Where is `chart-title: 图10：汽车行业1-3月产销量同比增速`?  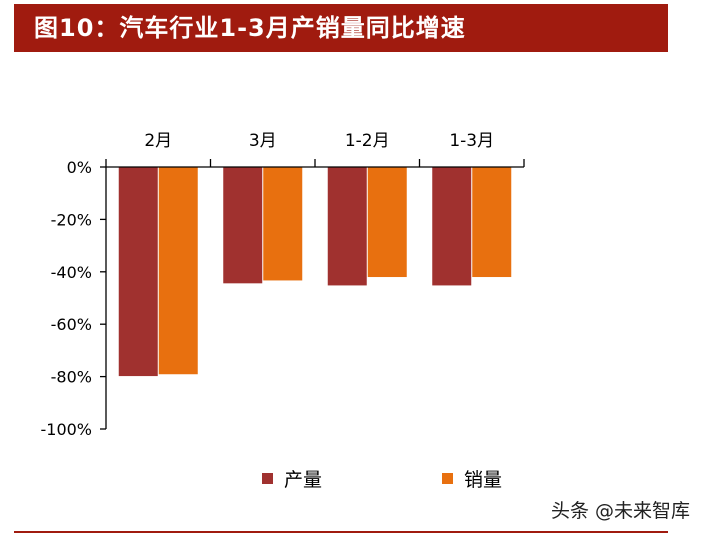 chart-title: 图10：汽车行业1-3月产销量同比增速 is located at coordinates (250, 28).